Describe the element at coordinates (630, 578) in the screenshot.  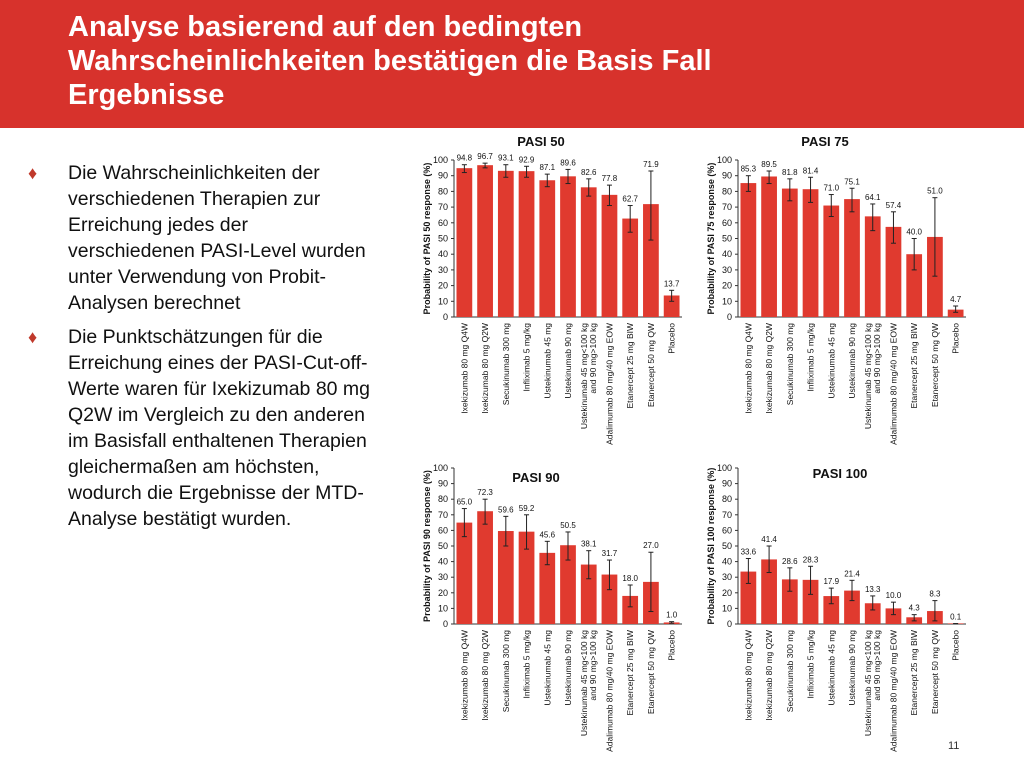
I see `data-label: 18.0` at that location.